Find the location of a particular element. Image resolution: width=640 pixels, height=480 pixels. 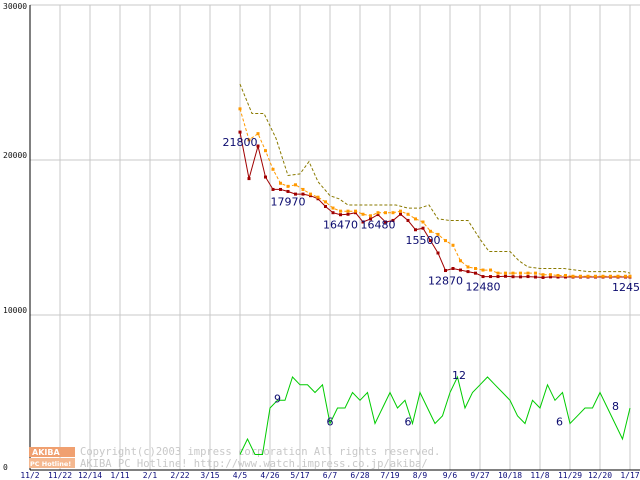

akiba-logo: AKIBA PC Hotline! is located at coordinates (52, 457).